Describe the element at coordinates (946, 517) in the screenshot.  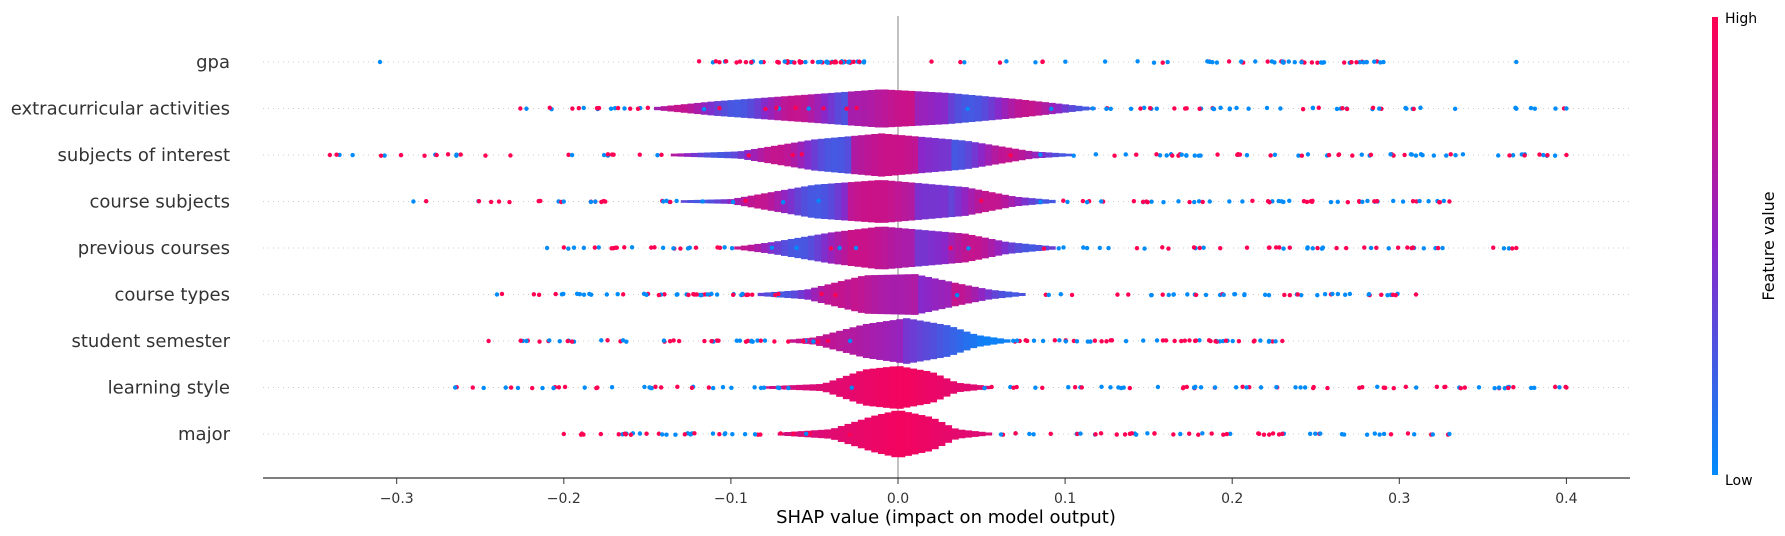
I see `x-axis-title: SHAP value (impact on model output)` at that location.